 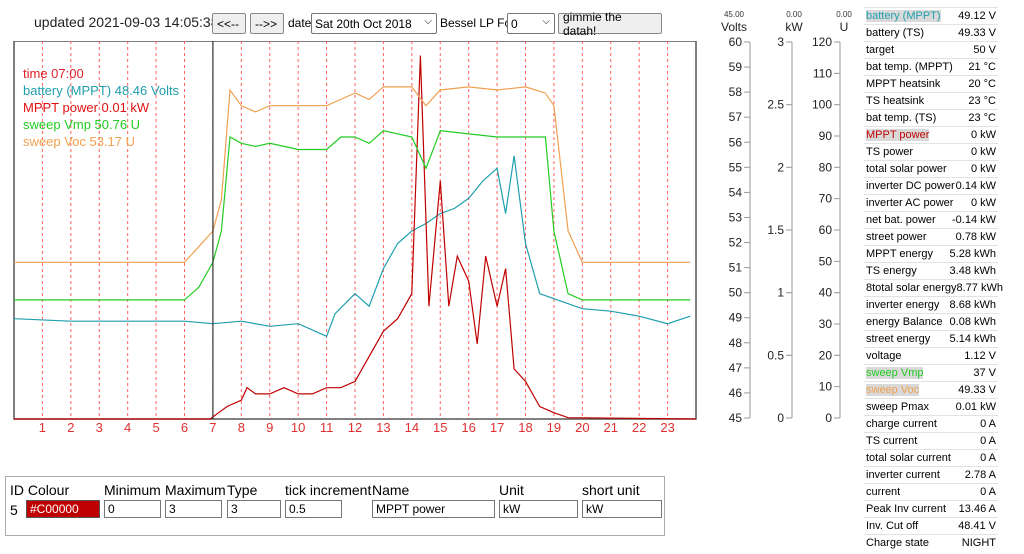 What do you see at coordinates (890, 152) in the screenshot?
I see `reading-name: TS power` at bounding box center [890, 152].